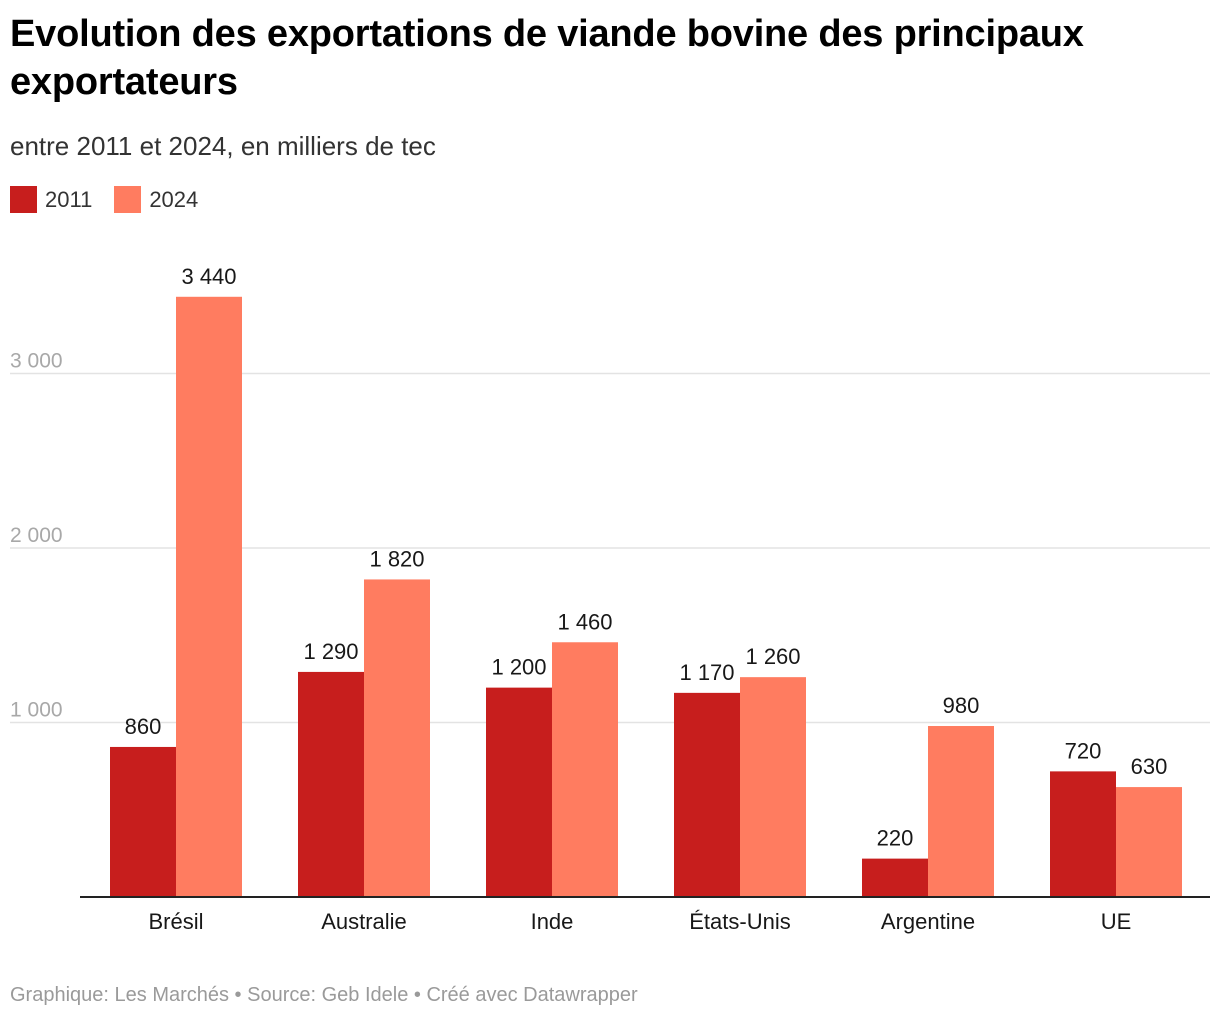  I want to click on chart-subtitle: entre 2011 et 2024, en milliers de tec, so click(223, 146).